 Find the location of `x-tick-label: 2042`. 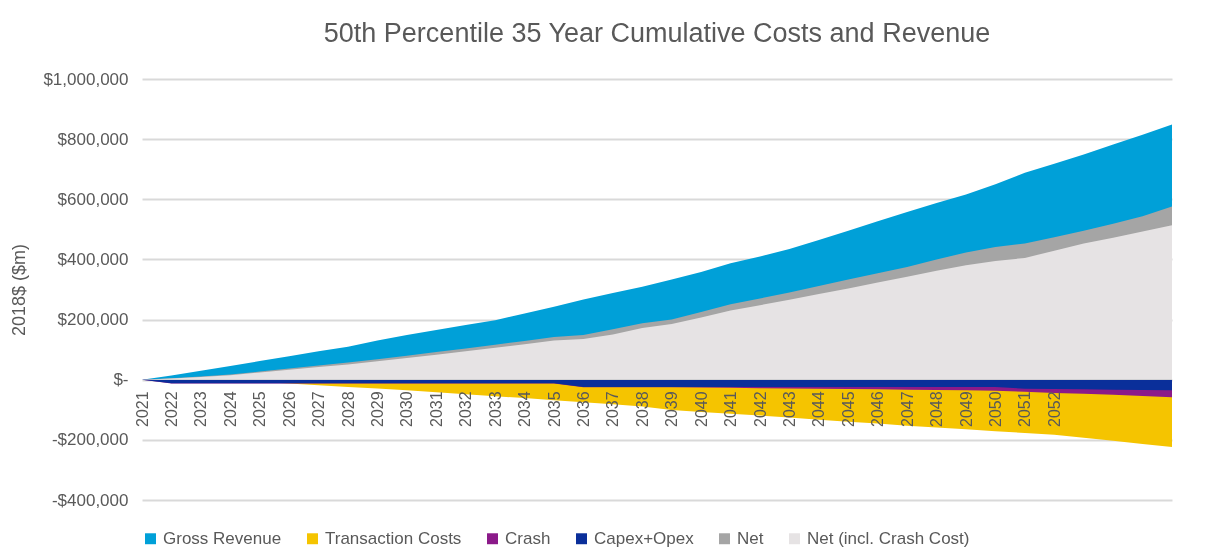

x-tick-label: 2042 is located at coordinates (760, 409).